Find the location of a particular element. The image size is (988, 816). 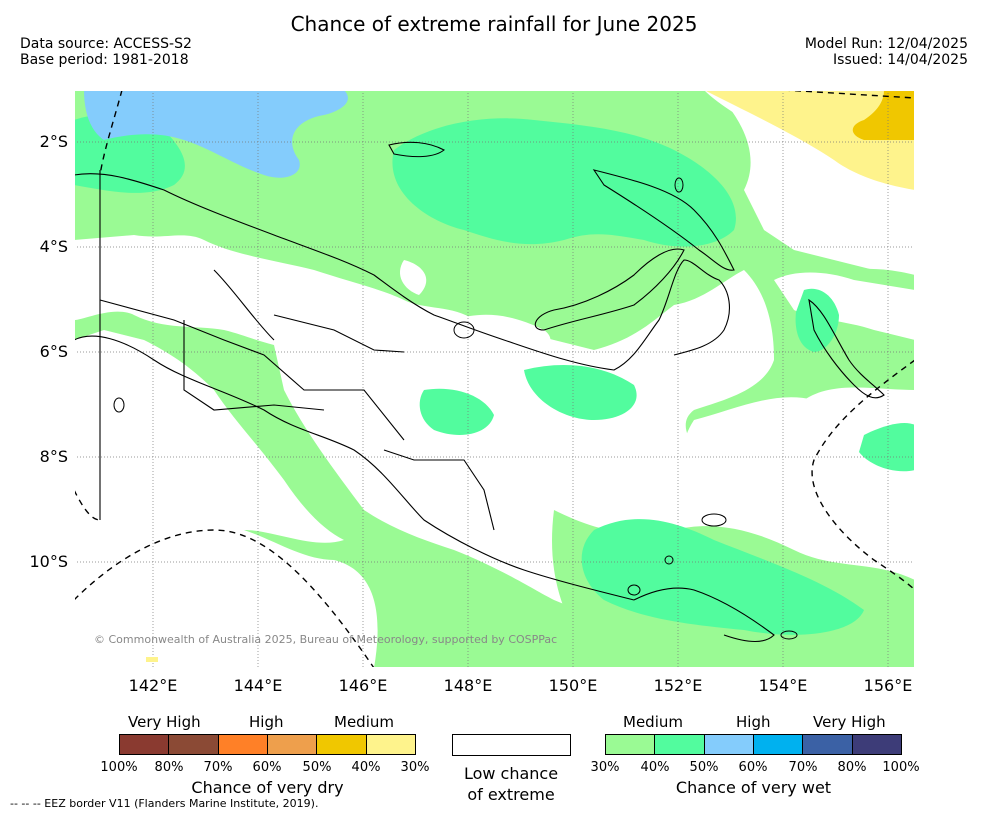

low-chance-center is located at coordinates (502, 335).